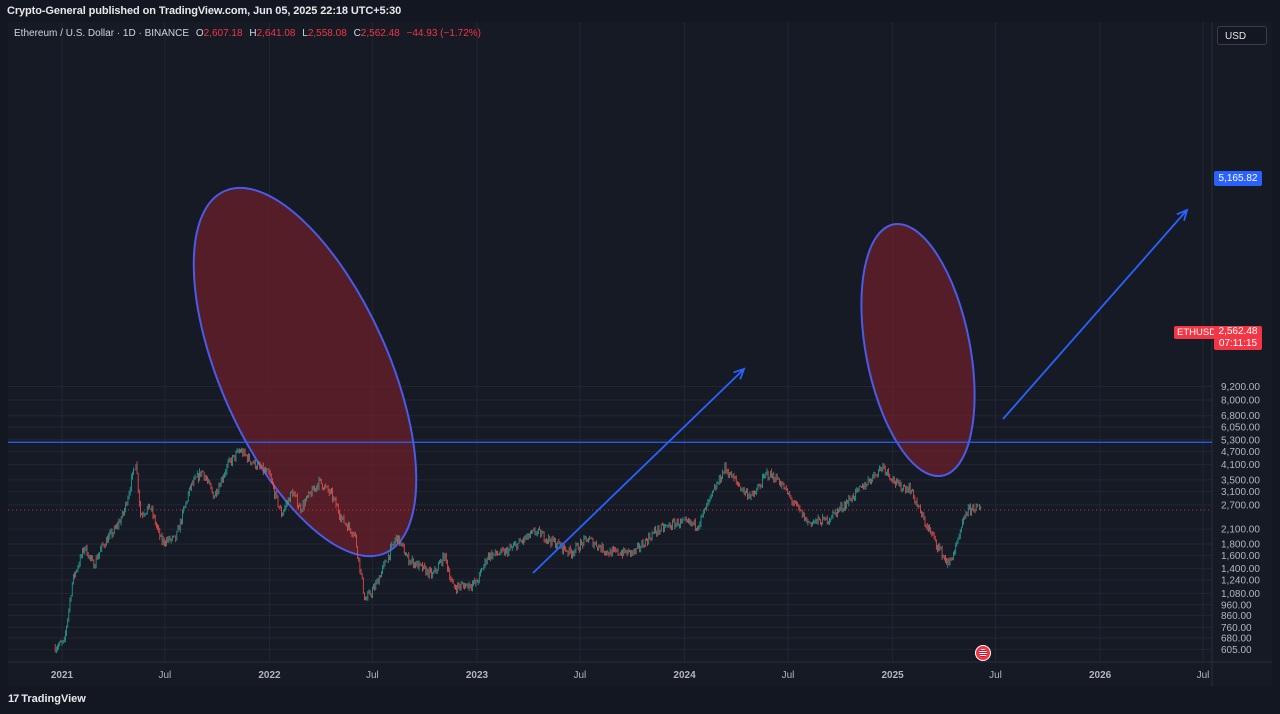 The width and height of the screenshot is (1280, 714). I want to click on y-tick-label: 680.00, so click(1236, 639).